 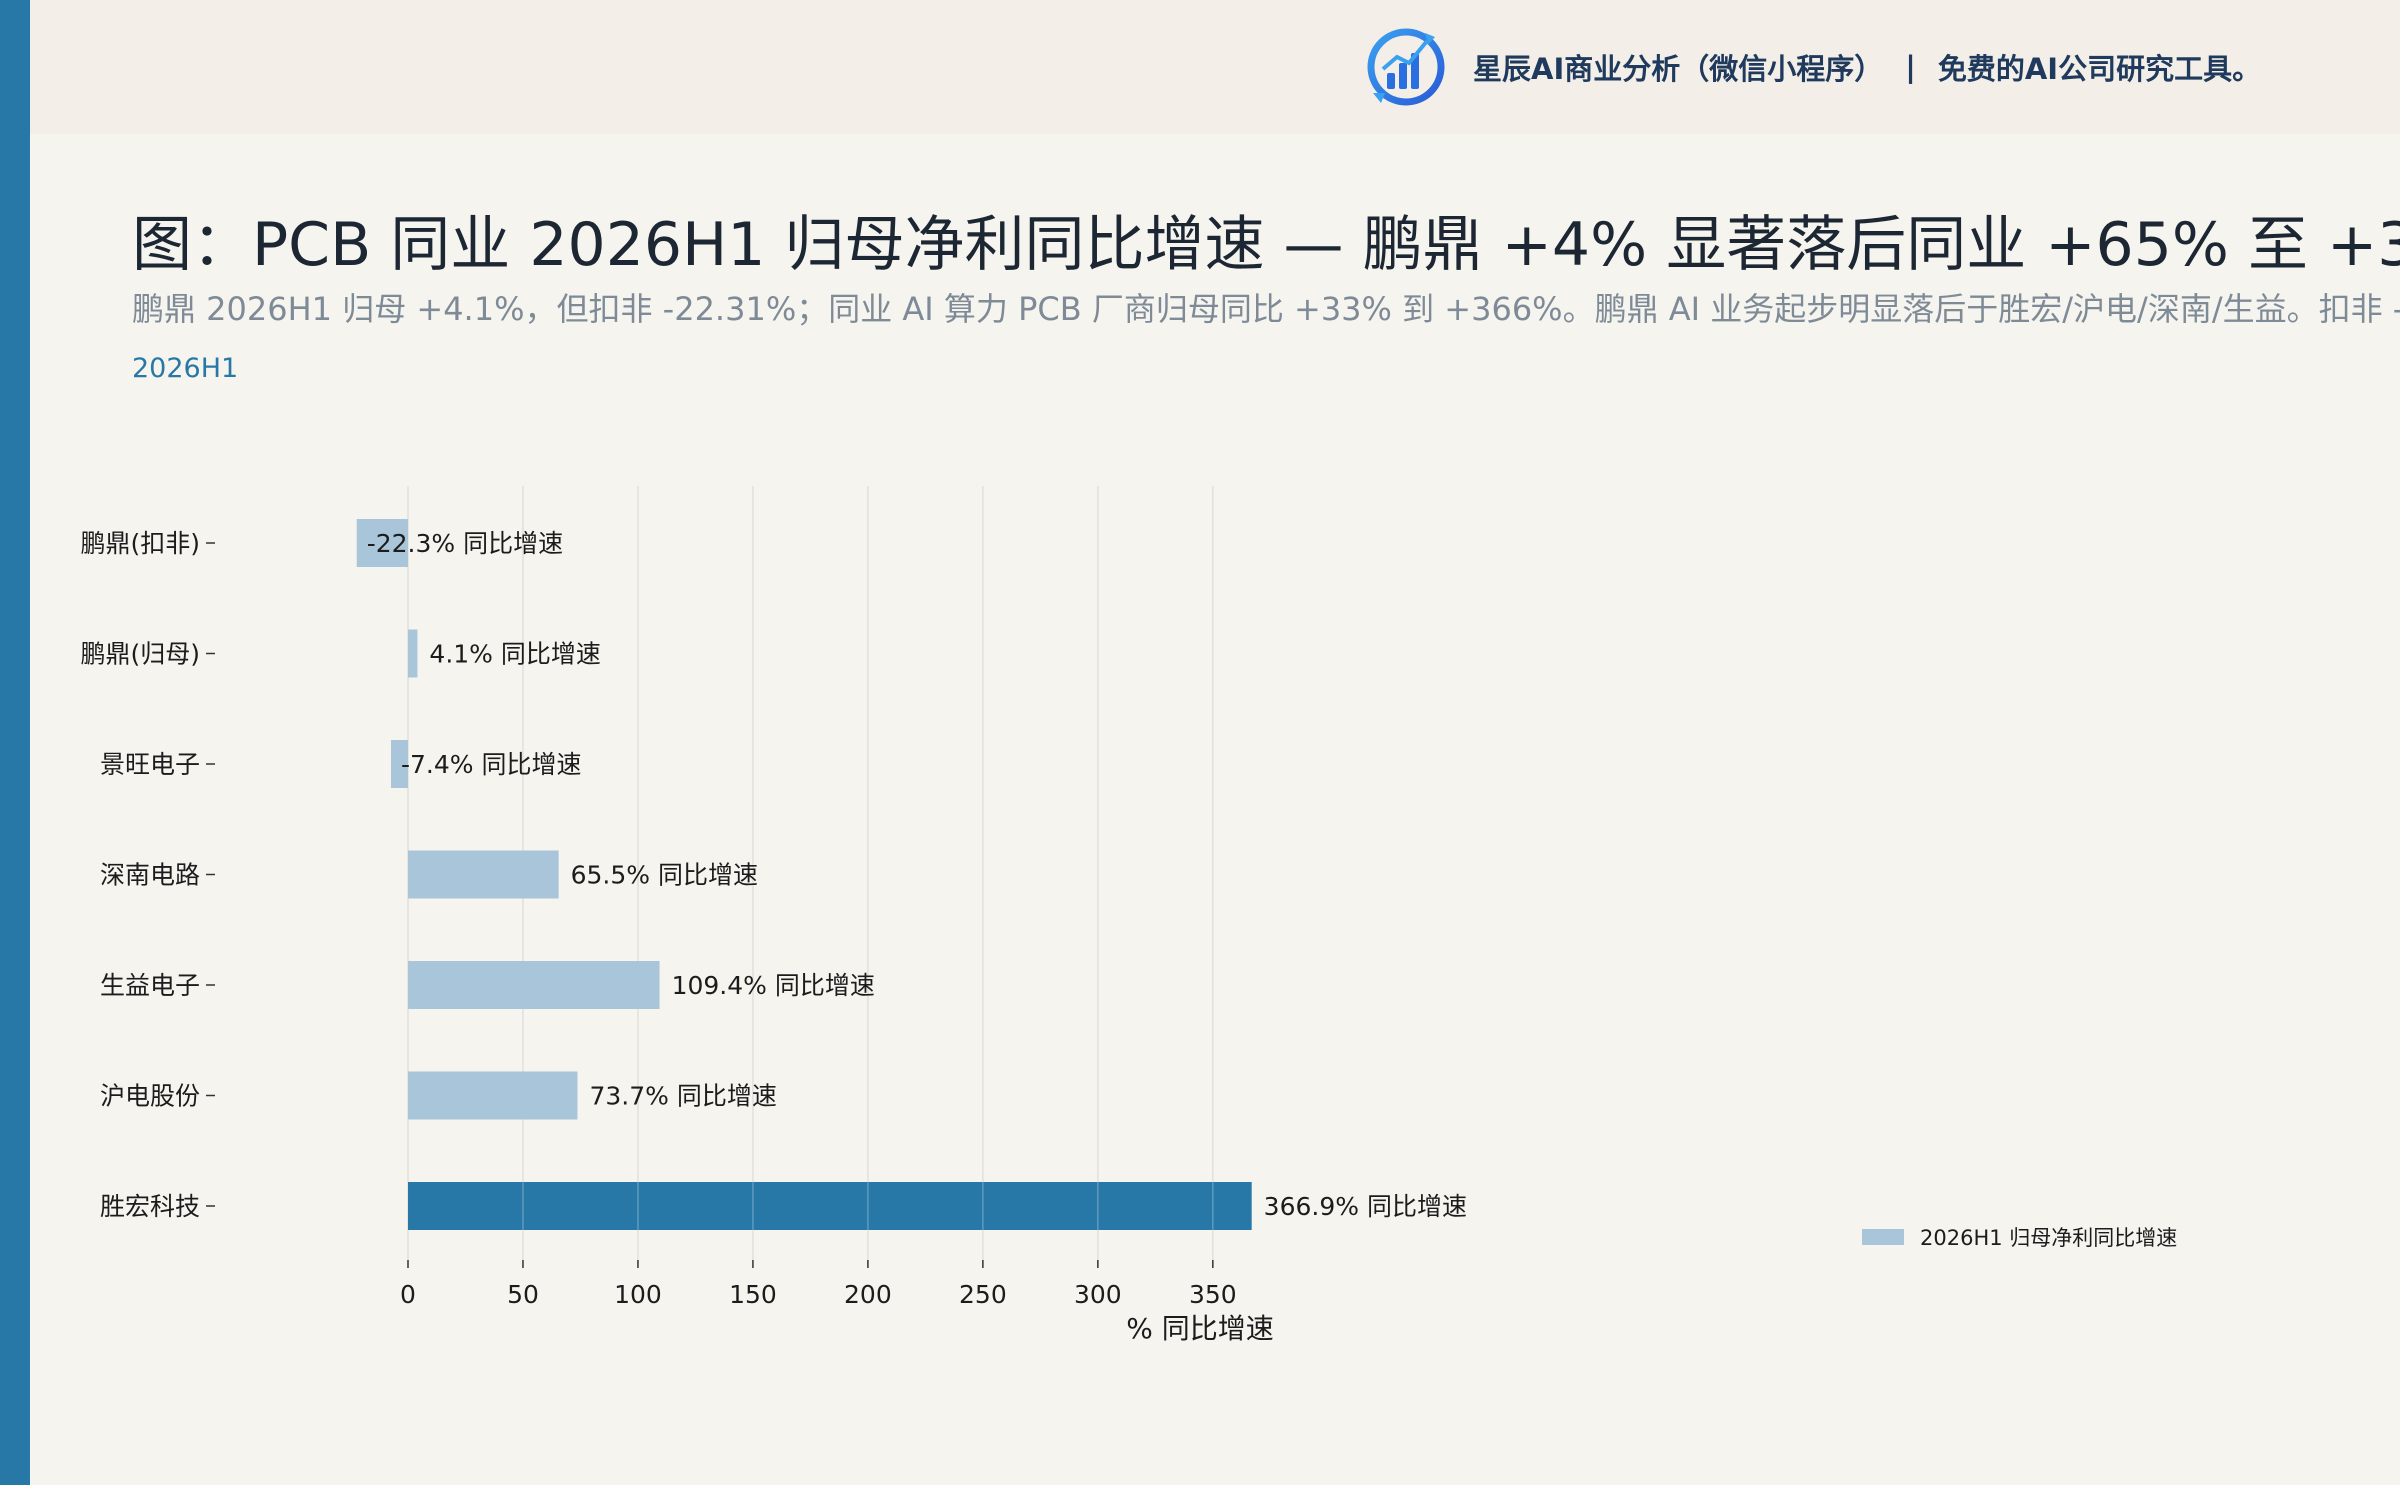 What do you see at coordinates (150, 1096) in the screenshot?
I see `category-label: 沪电股份` at bounding box center [150, 1096].